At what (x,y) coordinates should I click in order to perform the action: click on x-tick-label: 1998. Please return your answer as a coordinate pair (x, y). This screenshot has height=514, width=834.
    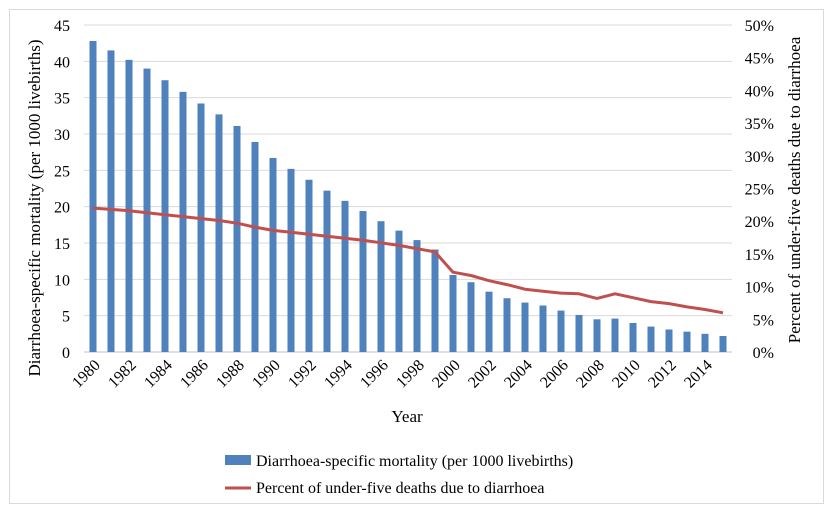
    Looking at the image, I should click on (410, 374).